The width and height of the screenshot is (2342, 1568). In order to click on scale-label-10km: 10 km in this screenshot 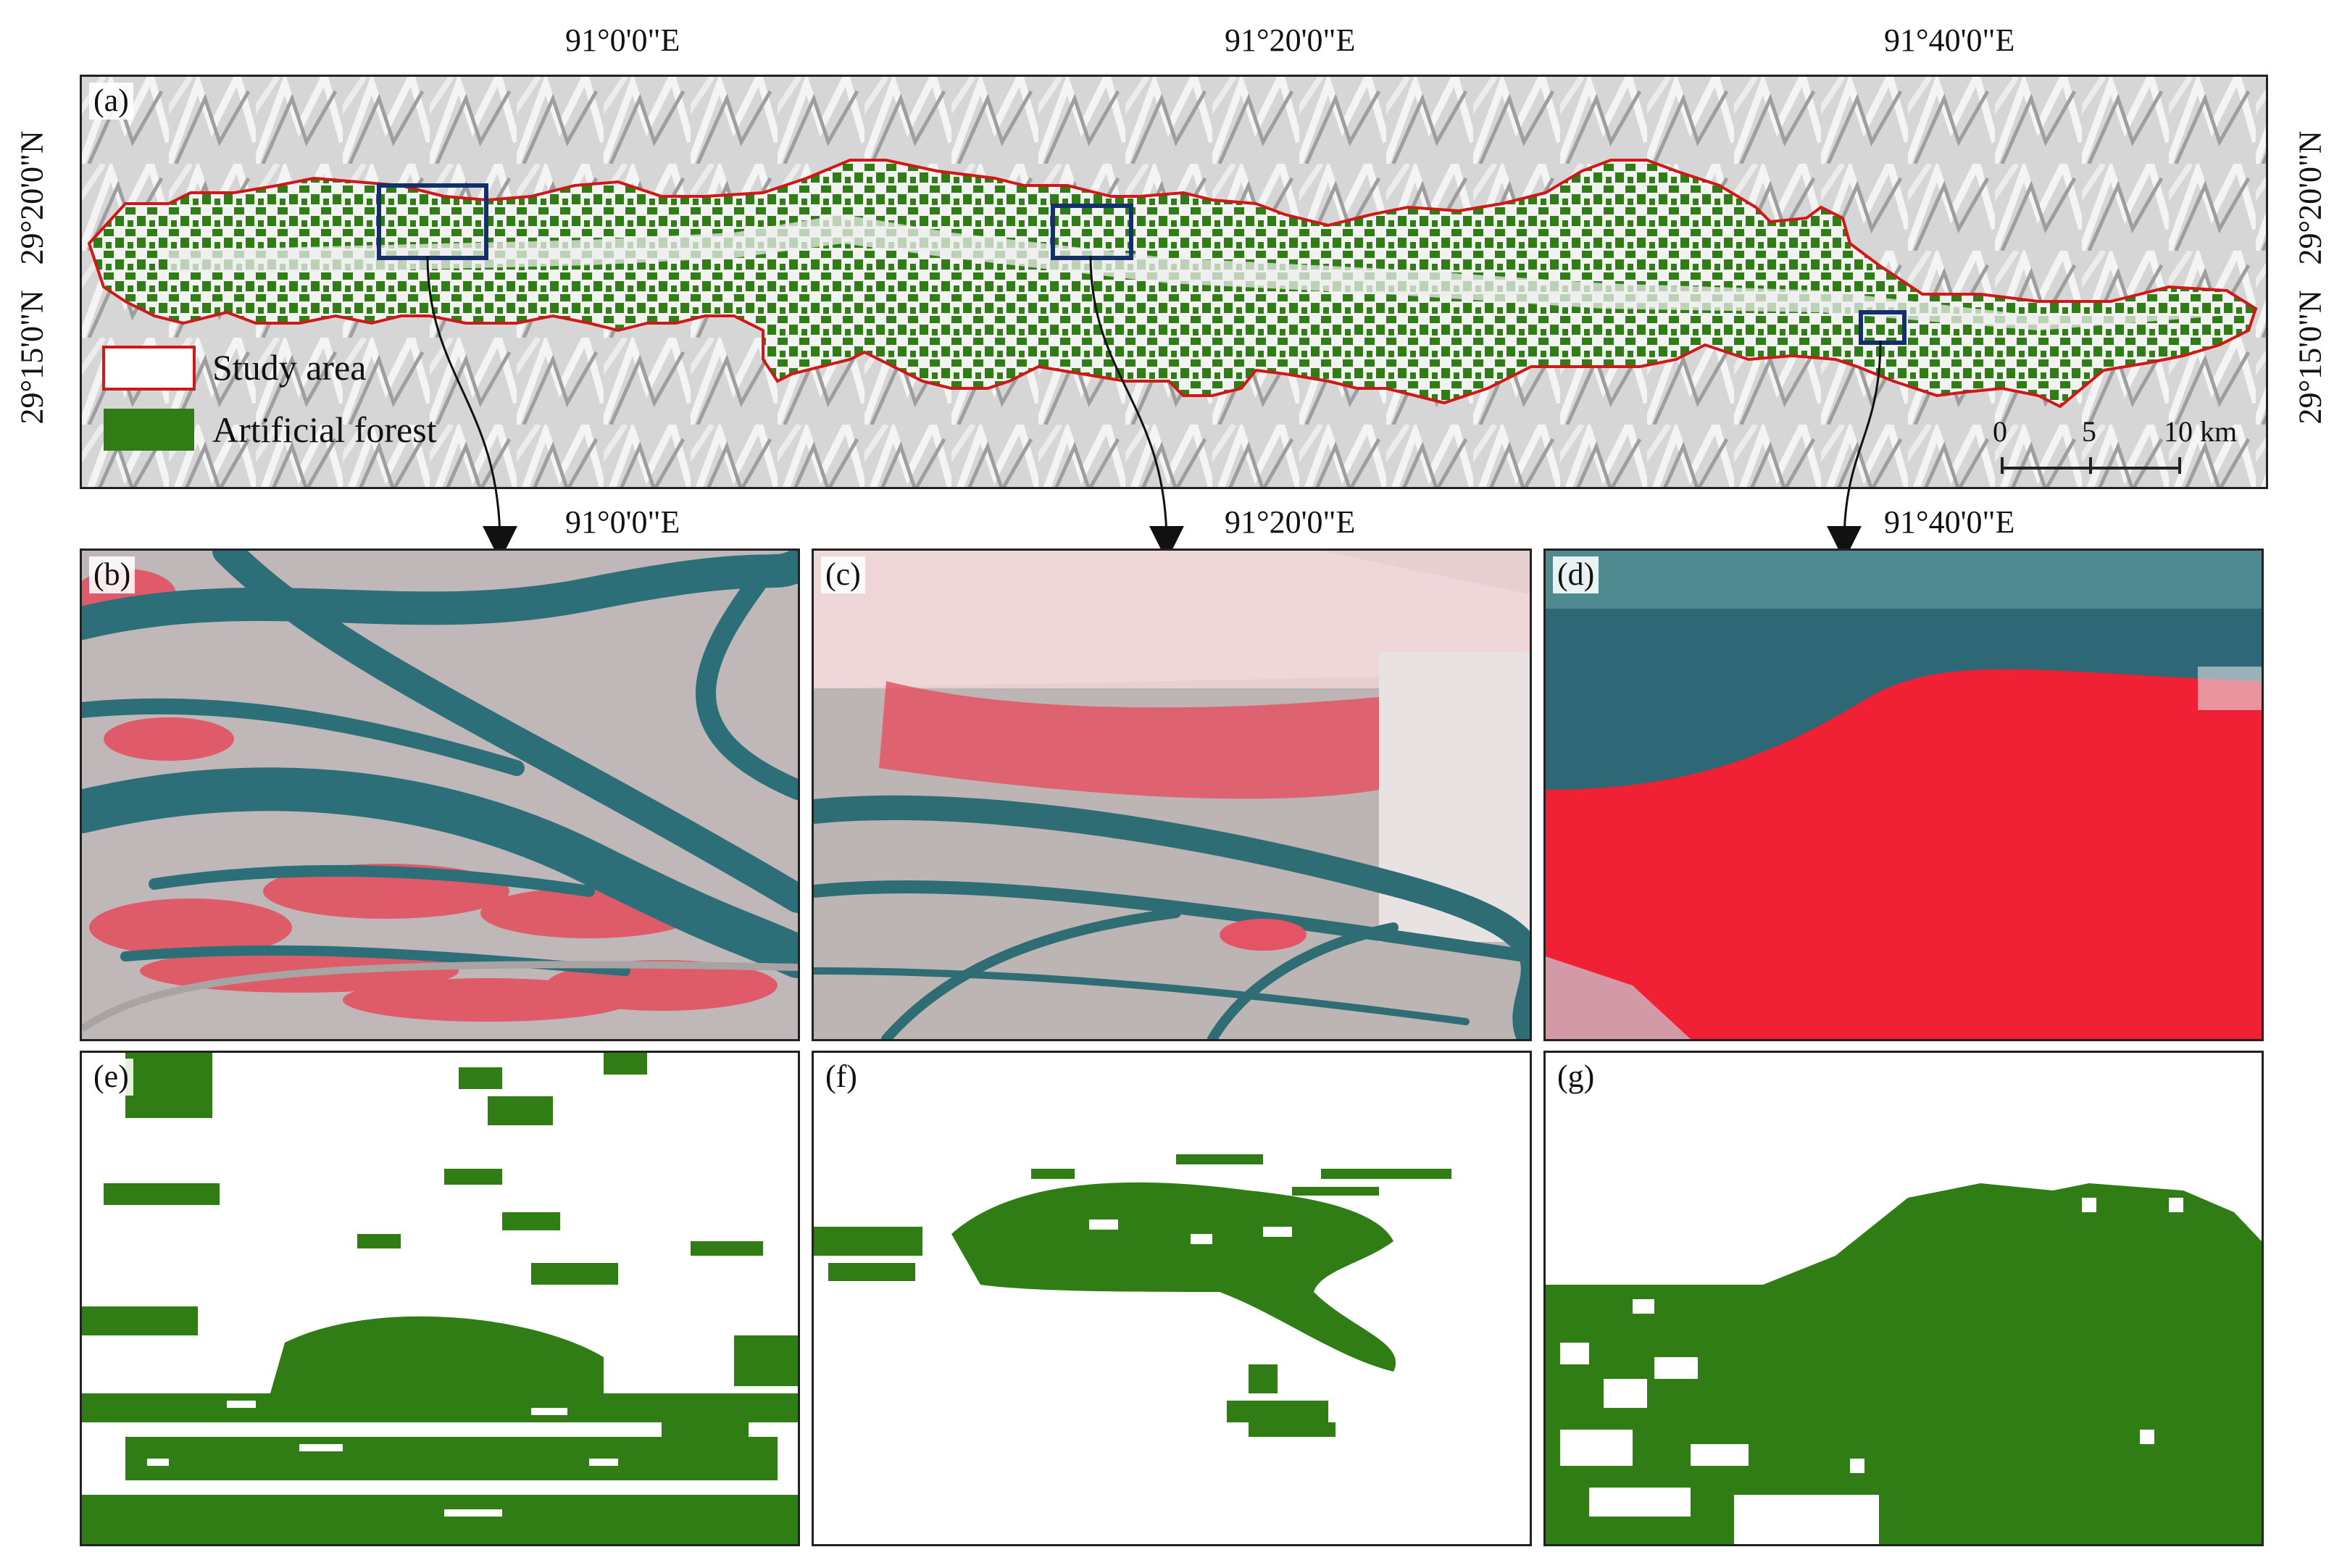, I will do `click(2201, 431)`.